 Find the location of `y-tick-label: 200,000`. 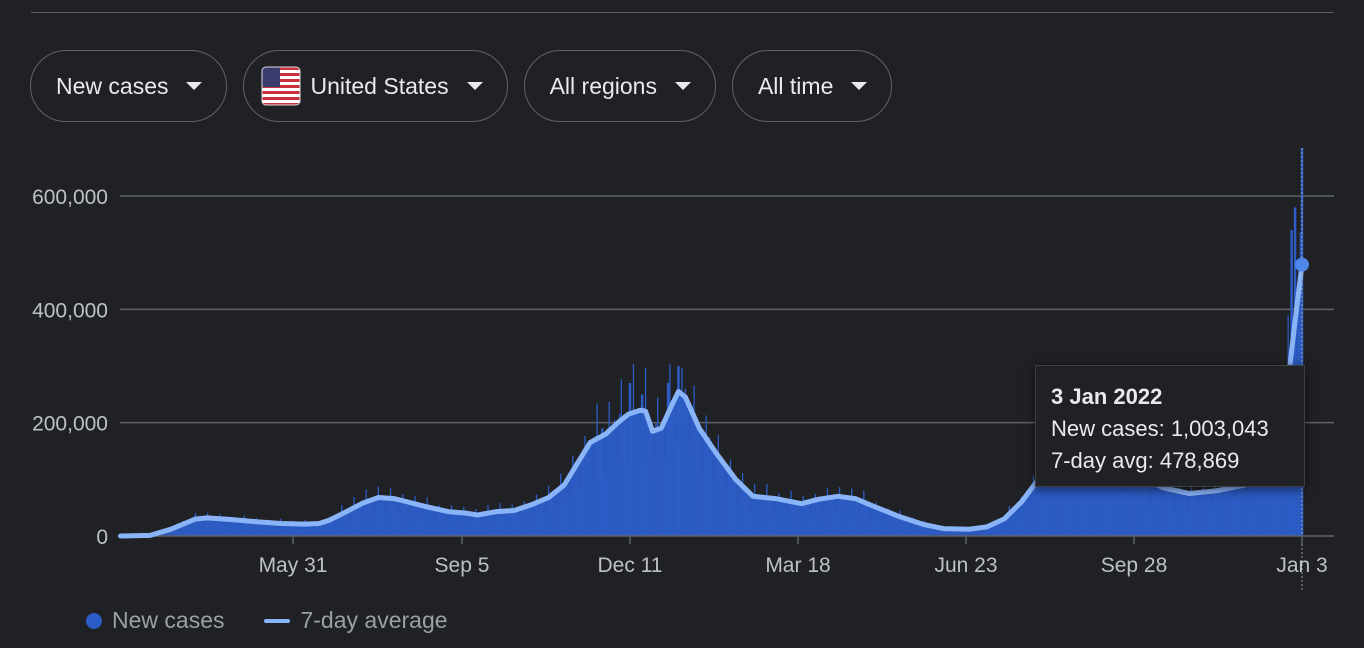

y-tick-label: 200,000 is located at coordinates (70, 424).